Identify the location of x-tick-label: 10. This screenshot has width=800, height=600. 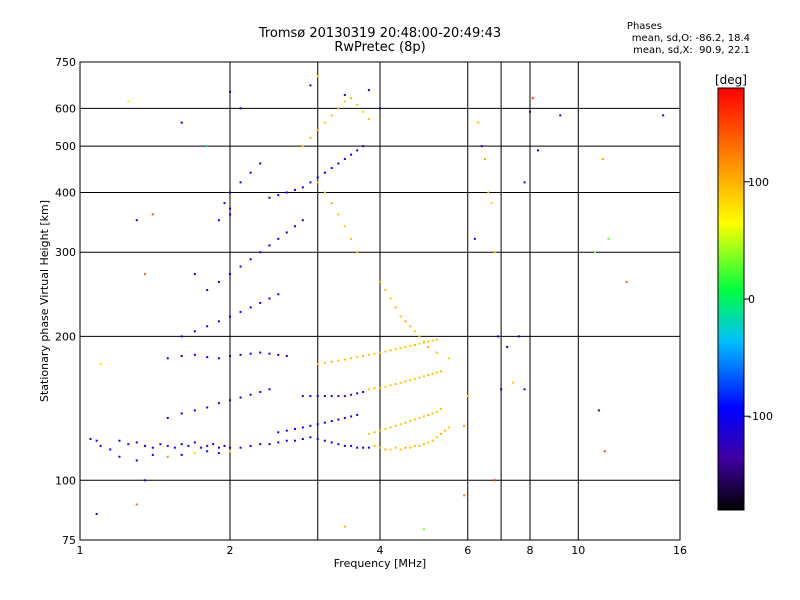
(578, 550).